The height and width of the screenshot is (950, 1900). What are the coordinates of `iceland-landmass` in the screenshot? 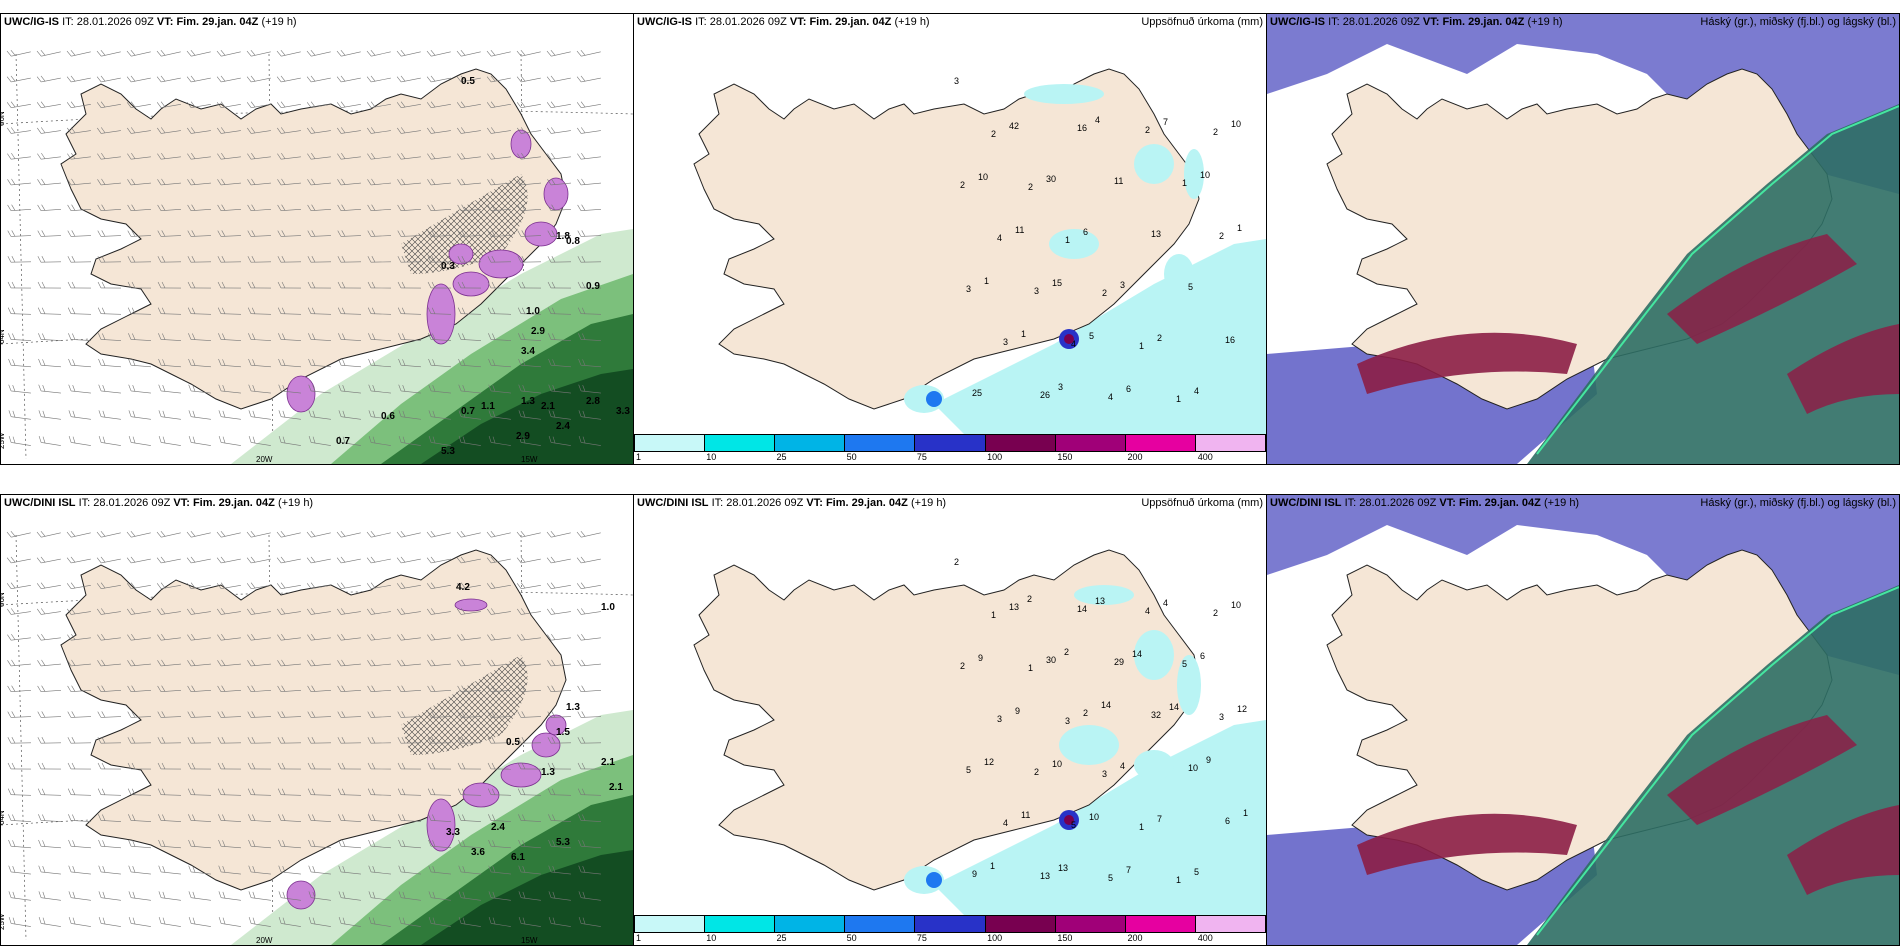 It's located at (946, 720).